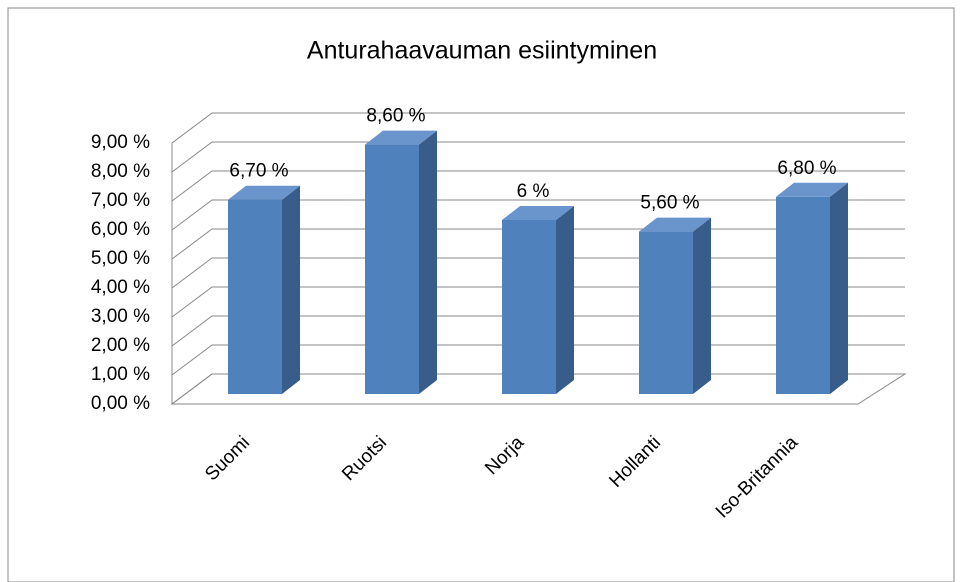  What do you see at coordinates (120, 316) in the screenshot?
I see `y-tick-label: 3,00 %` at bounding box center [120, 316].